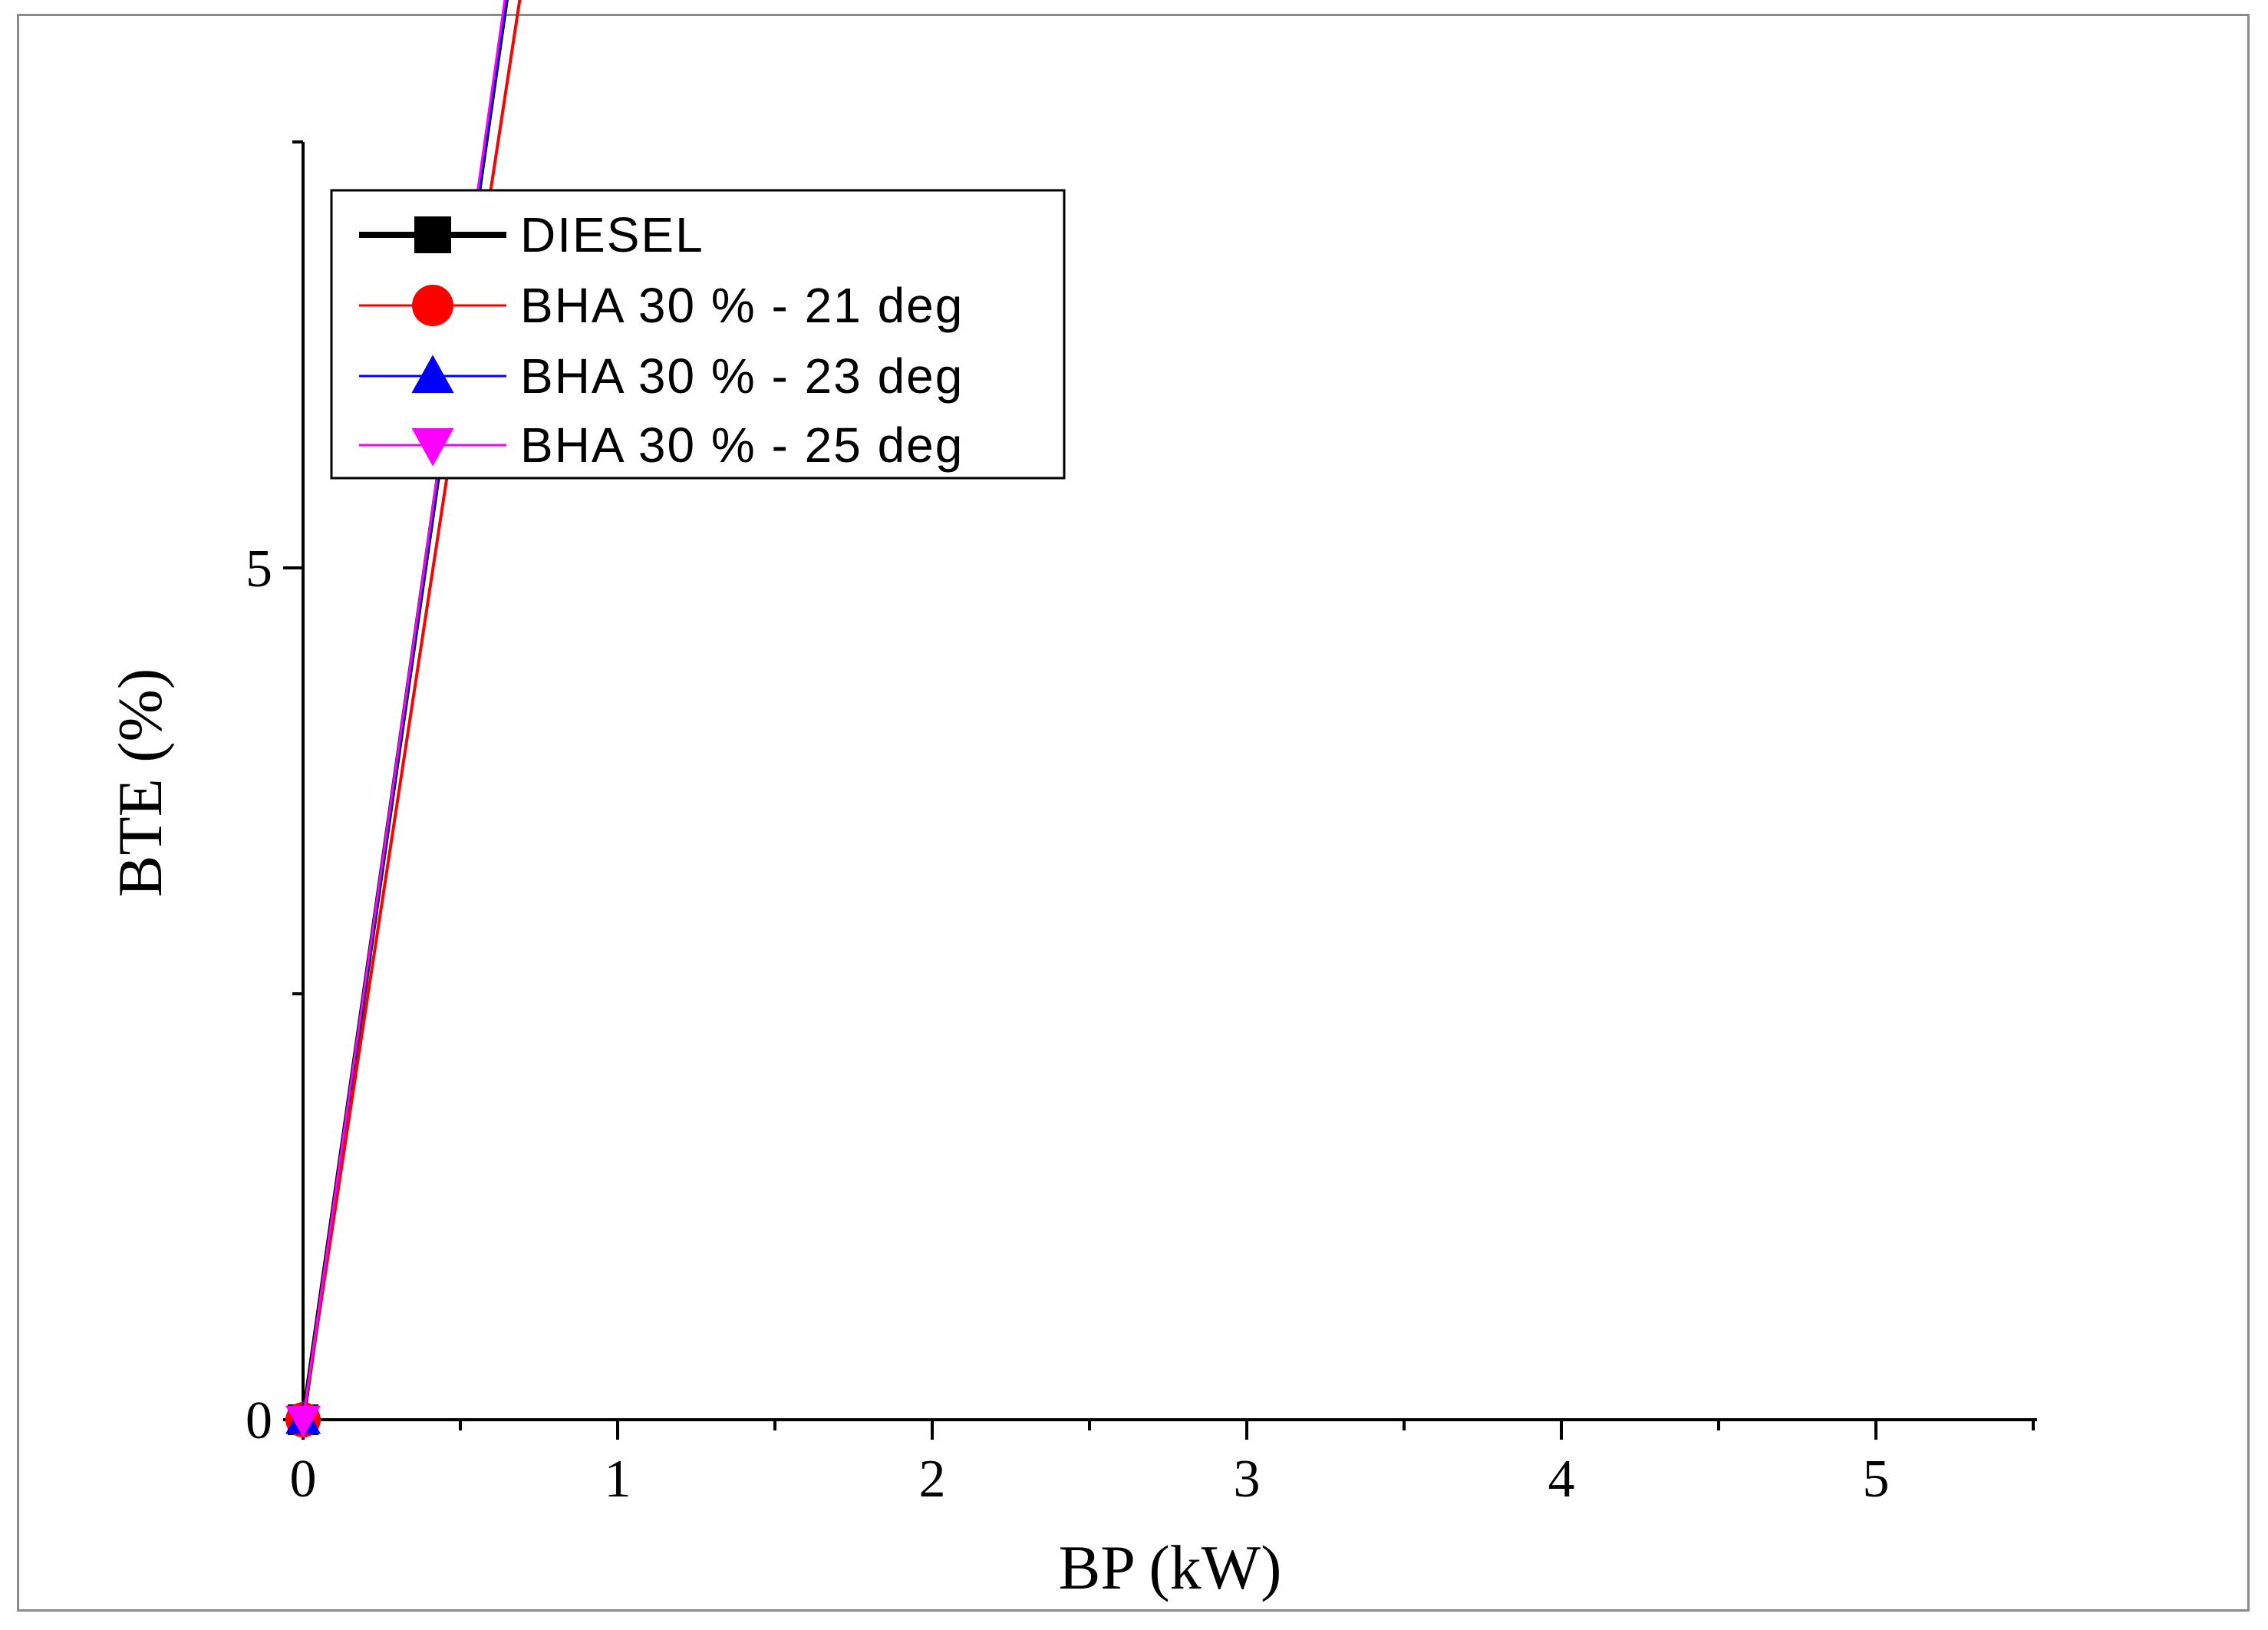 Image resolution: width=2268 pixels, height=1630 pixels. What do you see at coordinates (1877, 1479) in the screenshot?
I see `x-tick-label: 5` at bounding box center [1877, 1479].